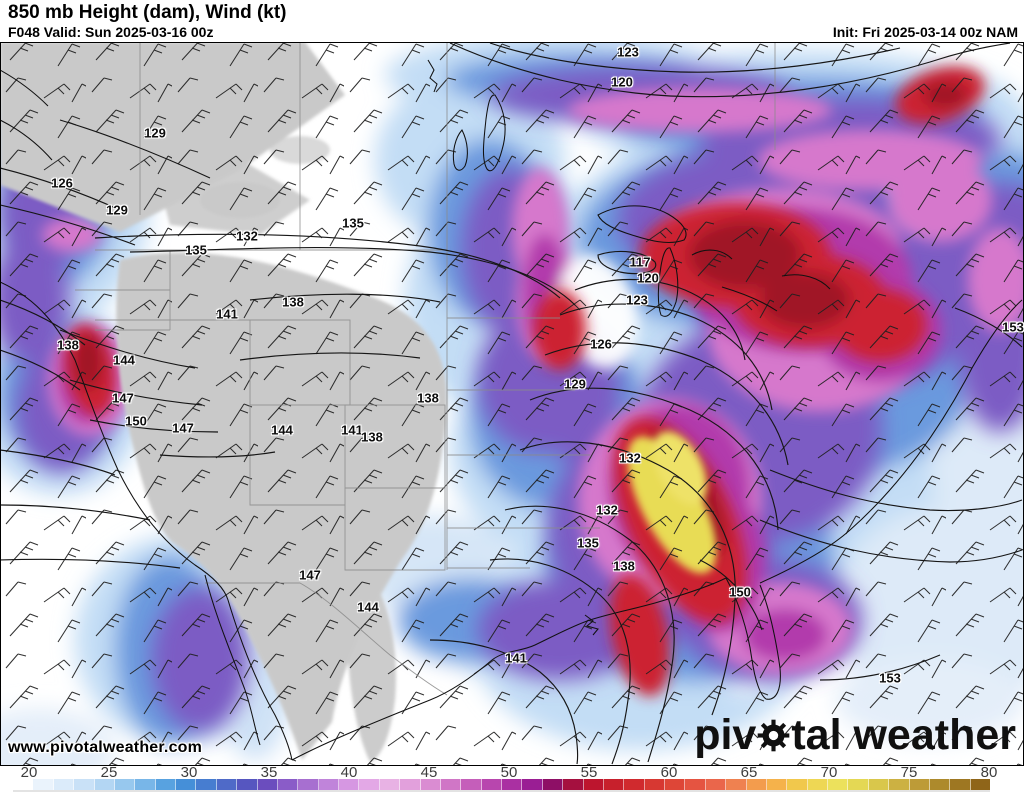  What do you see at coordinates (29, 772) in the screenshot?
I see `legend-tick: 20` at bounding box center [29, 772].